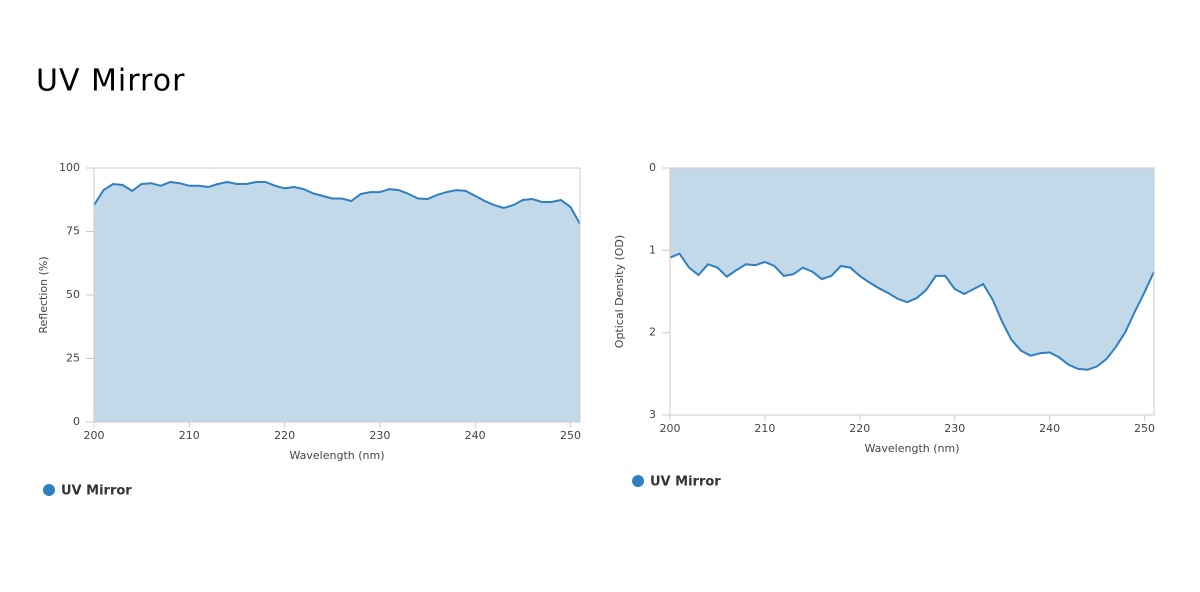 This screenshot has width=1200, height=592. I want to click on y-tick-label: 100, so click(69, 167).